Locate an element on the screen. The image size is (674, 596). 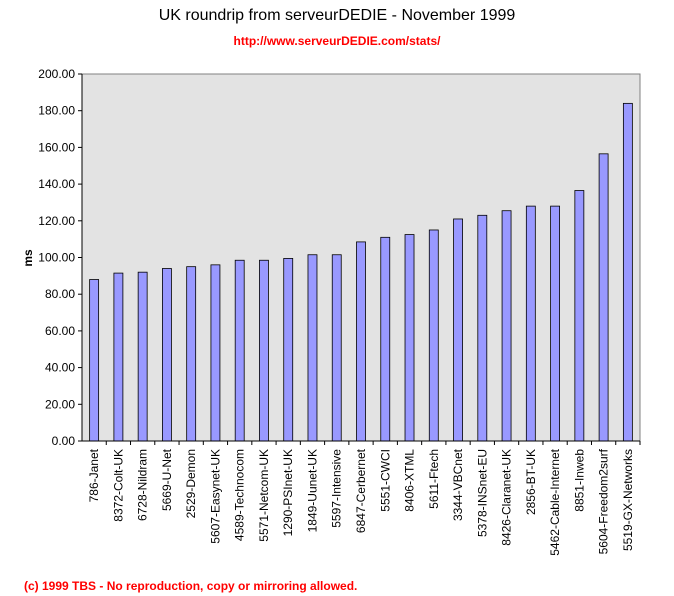
y-axis-title: ms is located at coordinates (28, 258).